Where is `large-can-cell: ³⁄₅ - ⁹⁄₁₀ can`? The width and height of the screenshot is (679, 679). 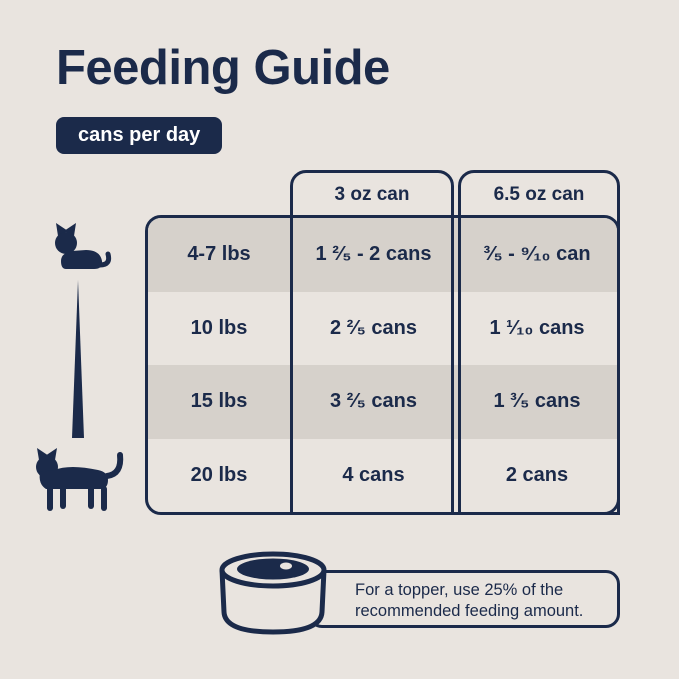
large-can-cell: ³⁄₅ - ⁹⁄₁₀ can is located at coordinates (537, 254).